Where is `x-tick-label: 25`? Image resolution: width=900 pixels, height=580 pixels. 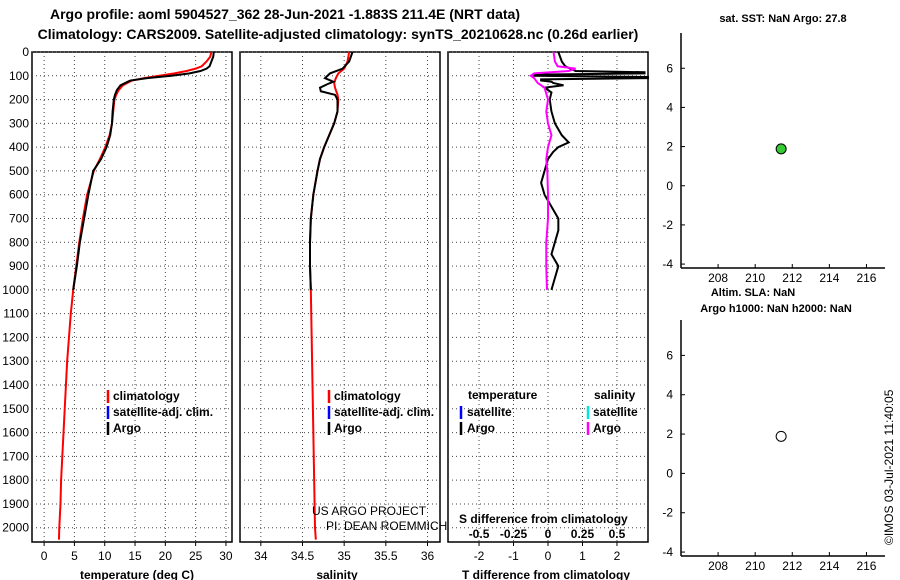
x-tick-label: 25 is located at coordinates (196, 556).